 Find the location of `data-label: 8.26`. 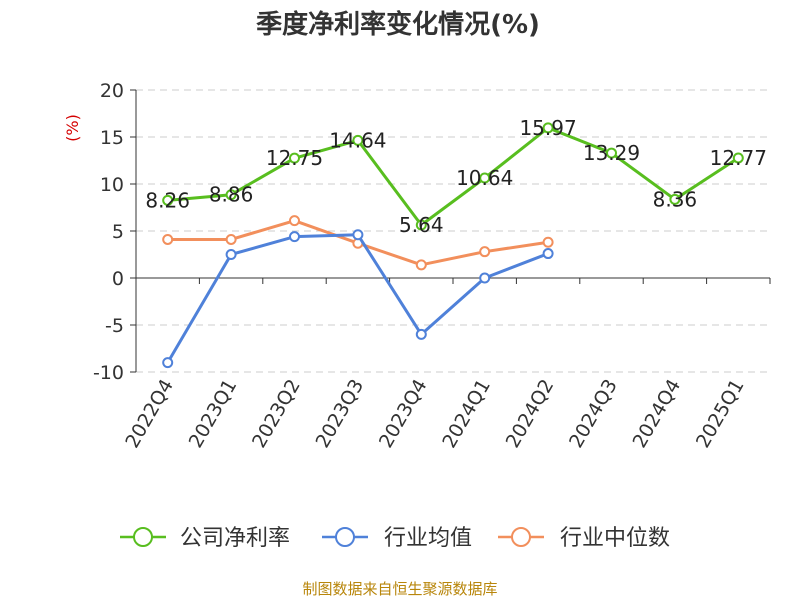

data-label: 8.26 is located at coordinates (167, 200).